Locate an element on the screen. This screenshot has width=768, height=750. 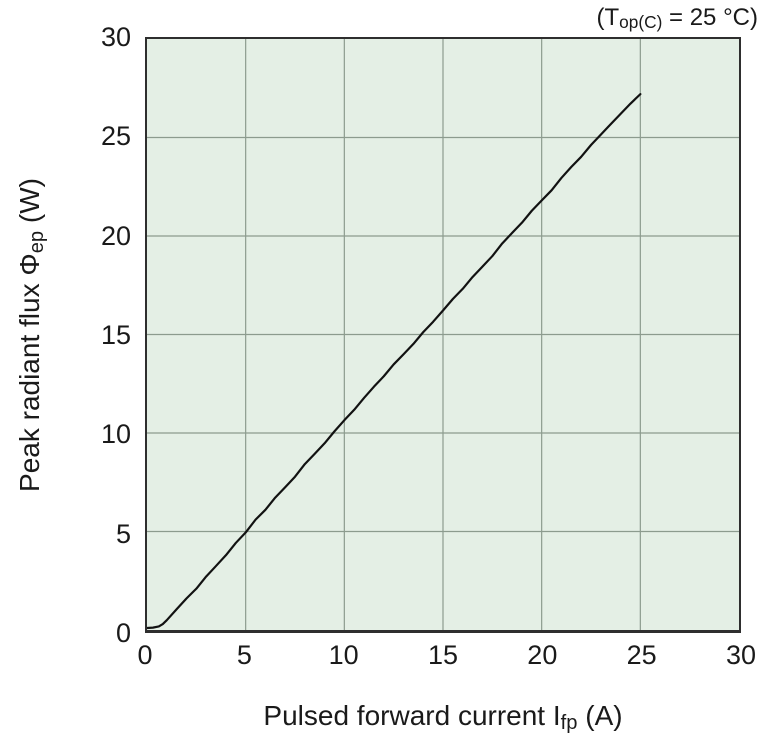
x-tick-label: 30 is located at coordinates (741, 655).